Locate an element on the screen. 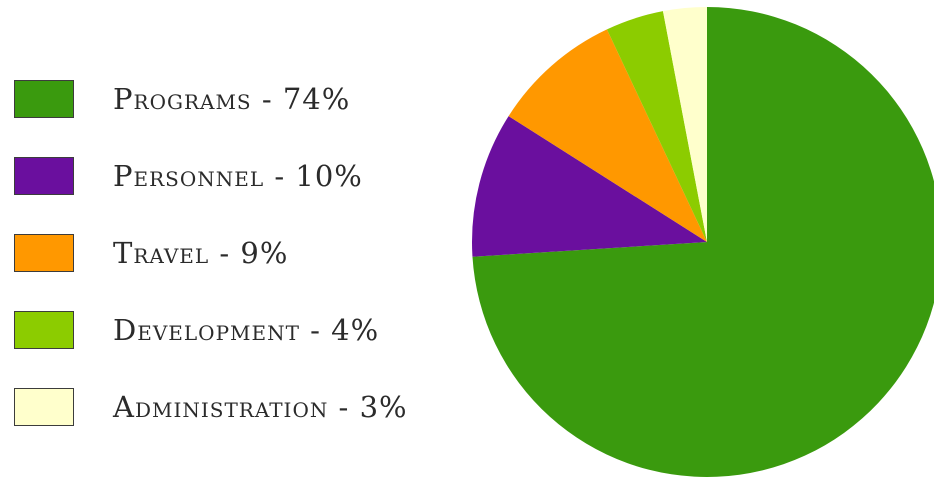 Image resolution: width=934 pixels, height=477 pixels. legend-item-programs: Programs - 74% is located at coordinates (182, 99).